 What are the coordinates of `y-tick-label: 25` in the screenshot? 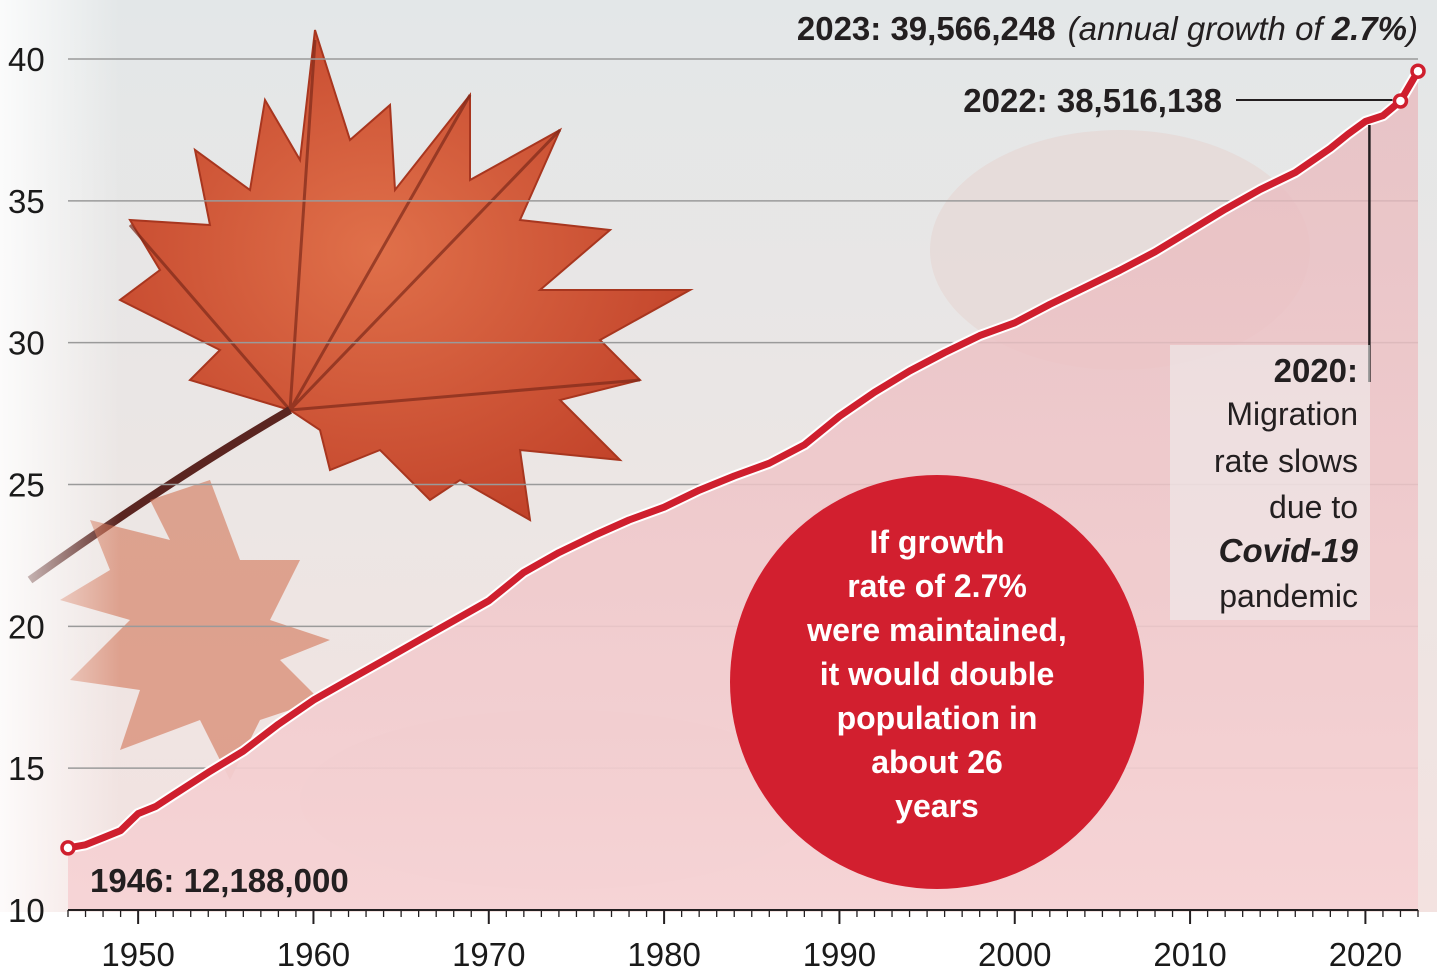 It's located at (26, 485).